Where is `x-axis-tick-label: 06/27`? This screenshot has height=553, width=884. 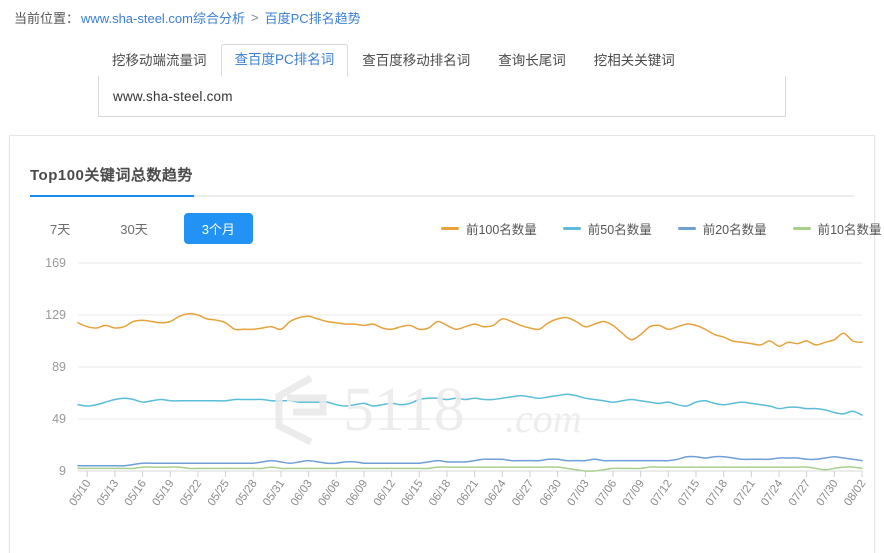 x-axis-tick-label: 06/27 is located at coordinates (523, 493).